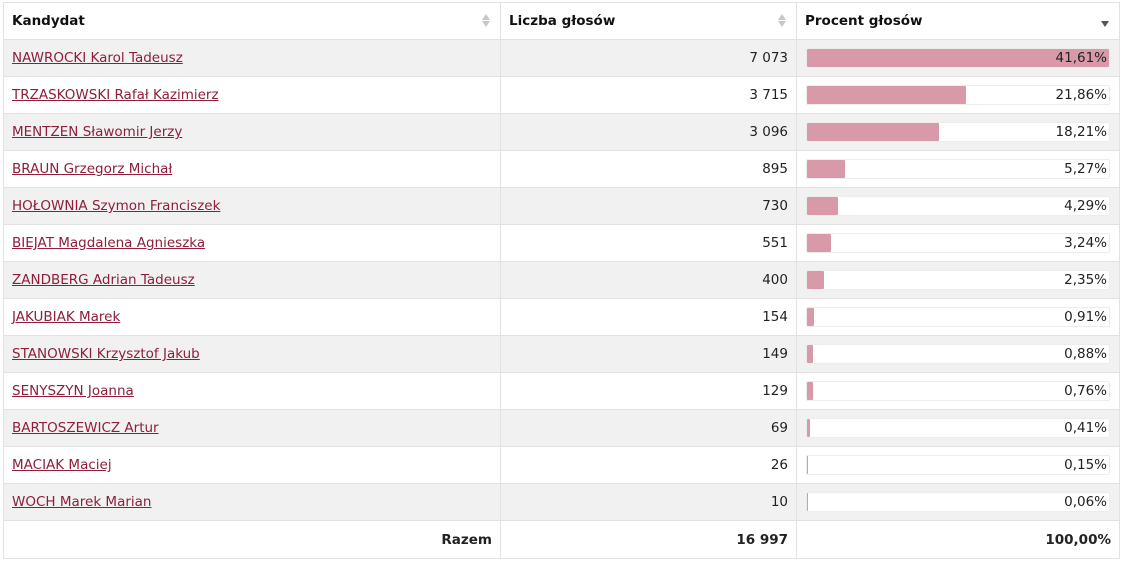 This screenshot has width=1135, height=581. Describe the element at coordinates (1085, 243) in the screenshot. I see `percent-value: 3,24%` at that location.